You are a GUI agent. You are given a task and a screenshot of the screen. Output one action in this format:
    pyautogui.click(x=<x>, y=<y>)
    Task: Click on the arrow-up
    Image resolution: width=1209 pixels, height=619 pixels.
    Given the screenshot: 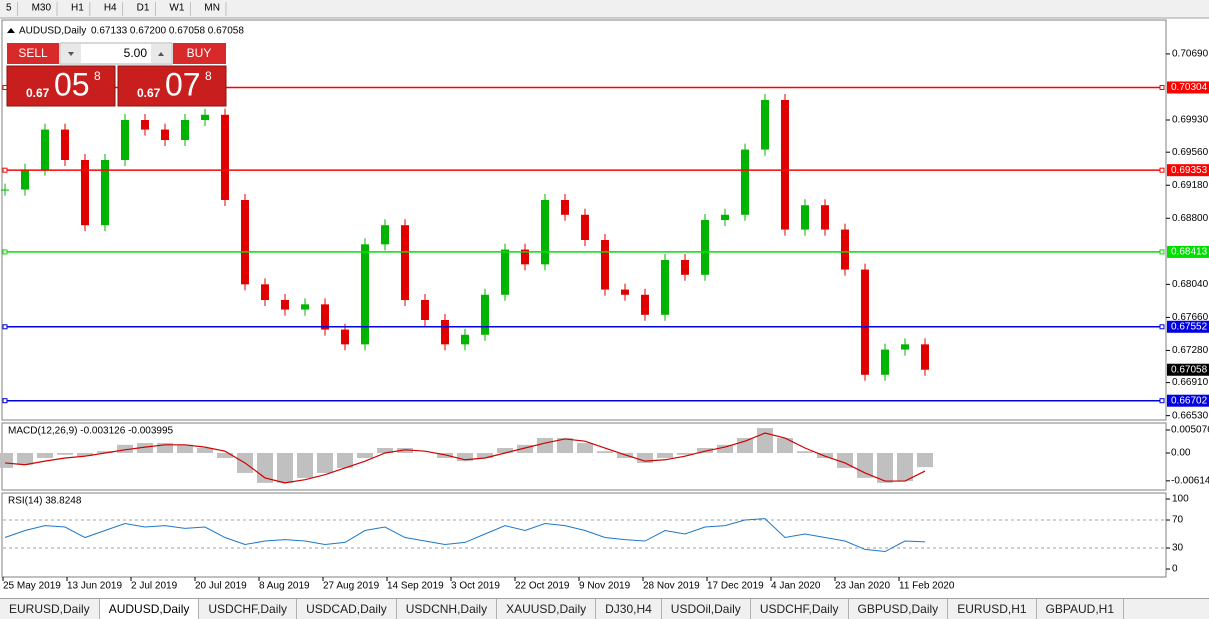 What is the action you would take?
    pyautogui.click(x=161, y=54)
    